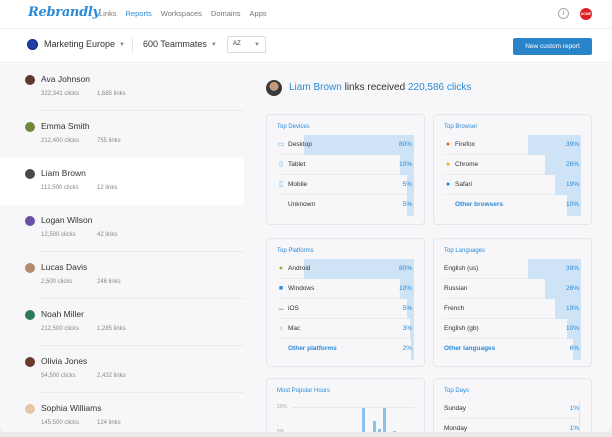  Describe the element at coordinates (374, 87) in the screenshot. I see `headline-text: links received` at that location.